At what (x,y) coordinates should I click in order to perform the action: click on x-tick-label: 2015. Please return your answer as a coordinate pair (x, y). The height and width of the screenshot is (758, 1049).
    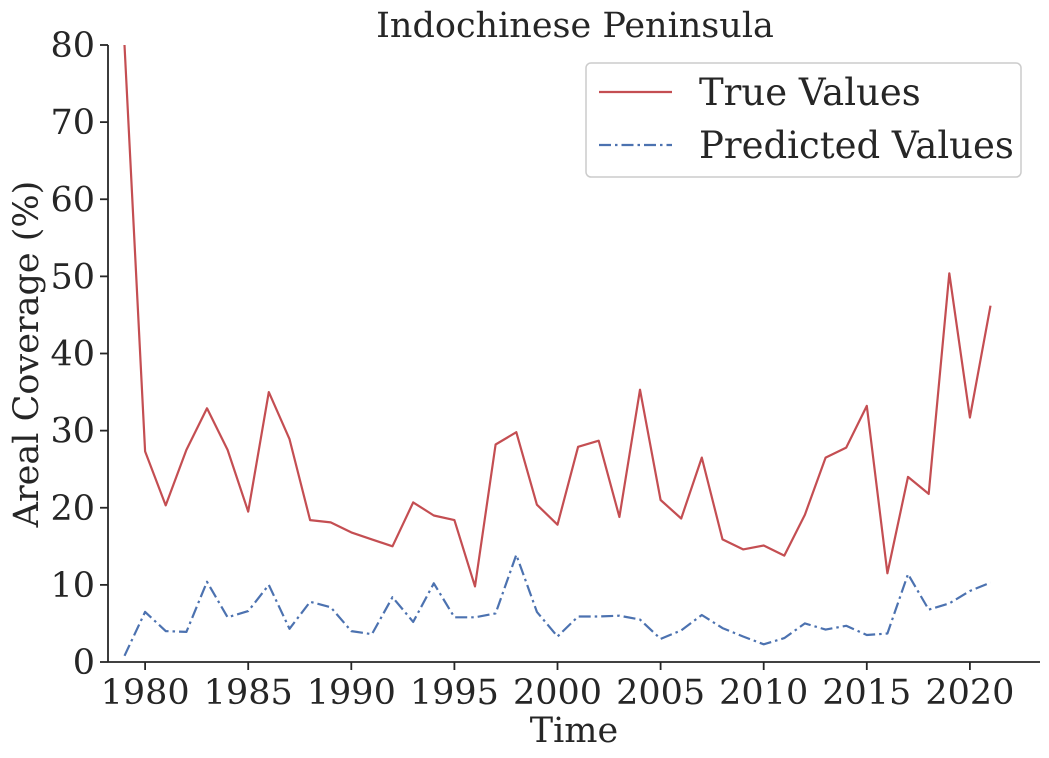
    Looking at the image, I should click on (866, 693).